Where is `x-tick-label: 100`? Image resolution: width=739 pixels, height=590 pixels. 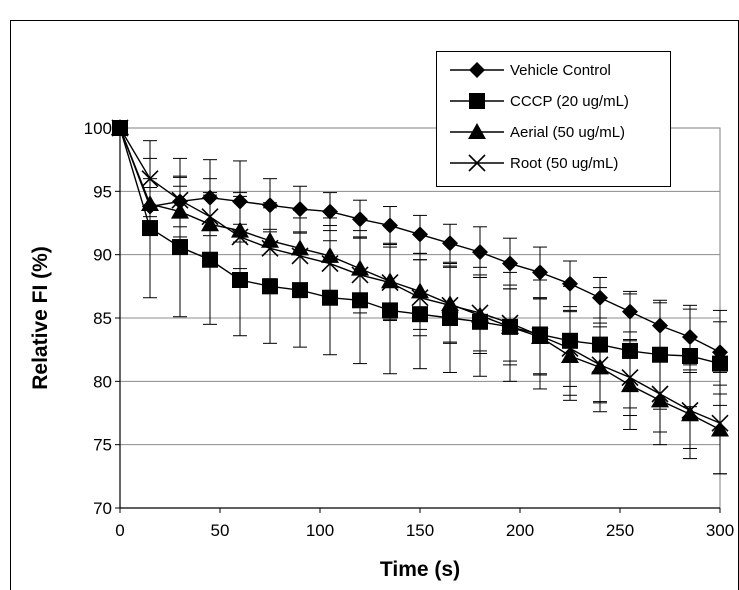 x-tick-label: 100 is located at coordinates (320, 530).